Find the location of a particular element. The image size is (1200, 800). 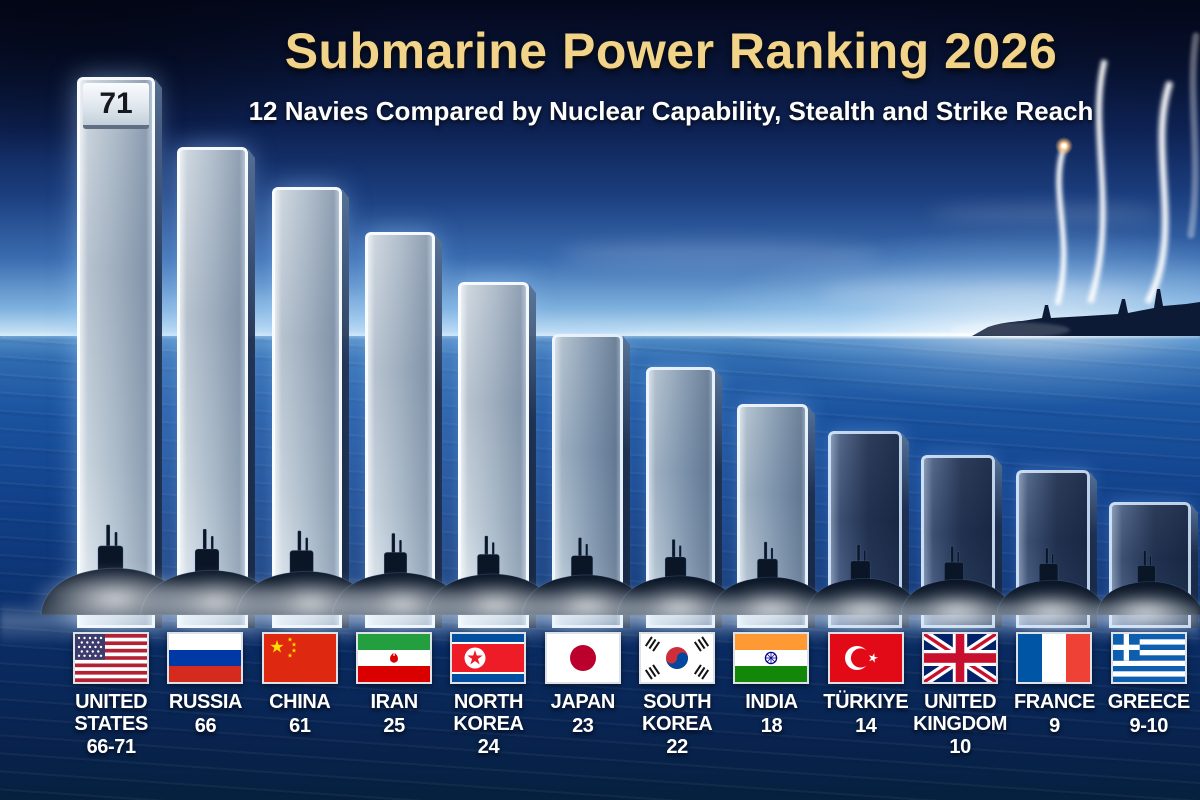

country-label-india: INDIA 18 is located at coordinates (771, 695).